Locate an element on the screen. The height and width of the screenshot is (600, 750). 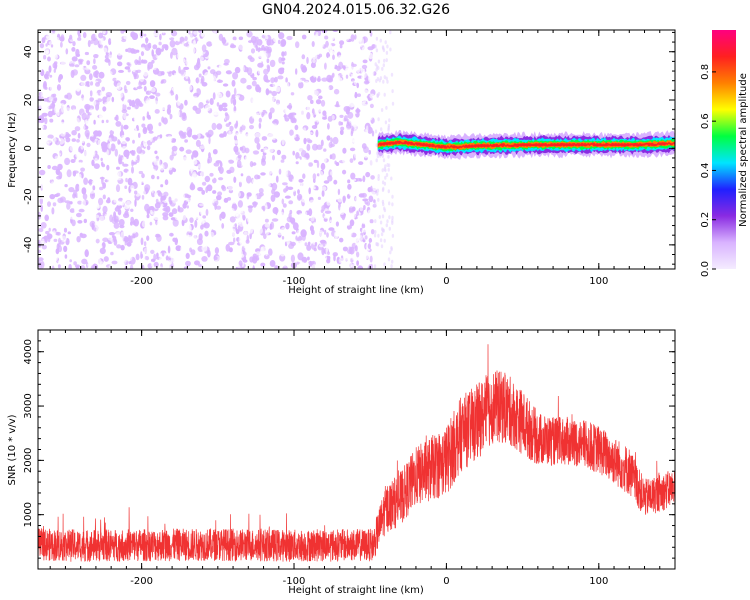
snr-ytick-label: 3000 is located at coordinates (28, 405).